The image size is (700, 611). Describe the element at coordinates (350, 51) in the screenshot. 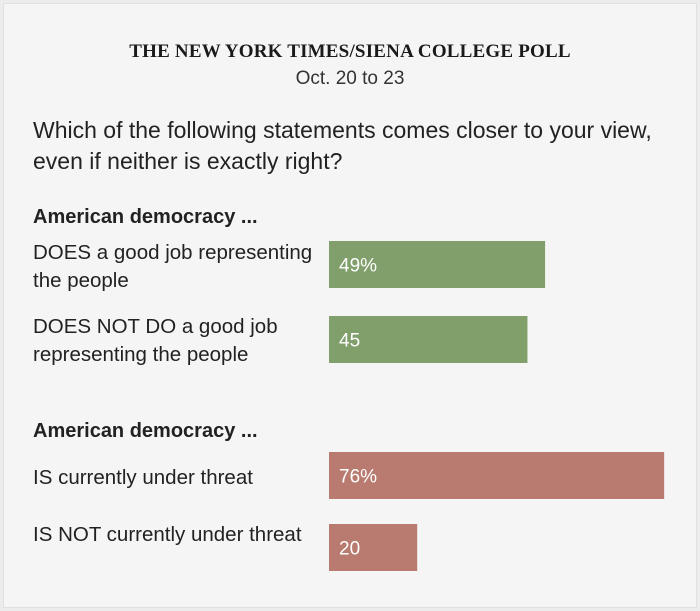

I see `poll-source: THE NEW YORK TIMES/SIENA COLLEGE POLL` at that location.